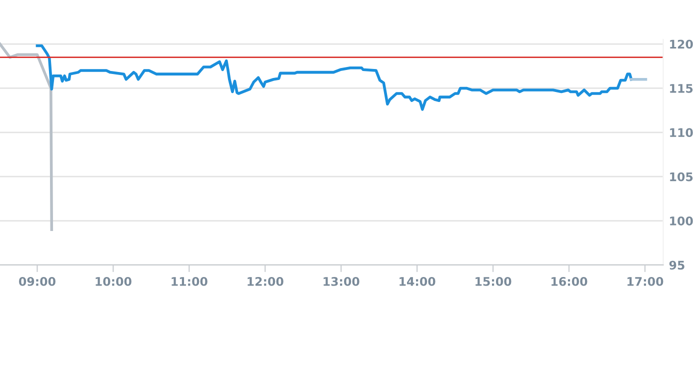  What do you see at coordinates (681, 221) in the screenshot?
I see `y-tick-label: 100` at bounding box center [681, 221].